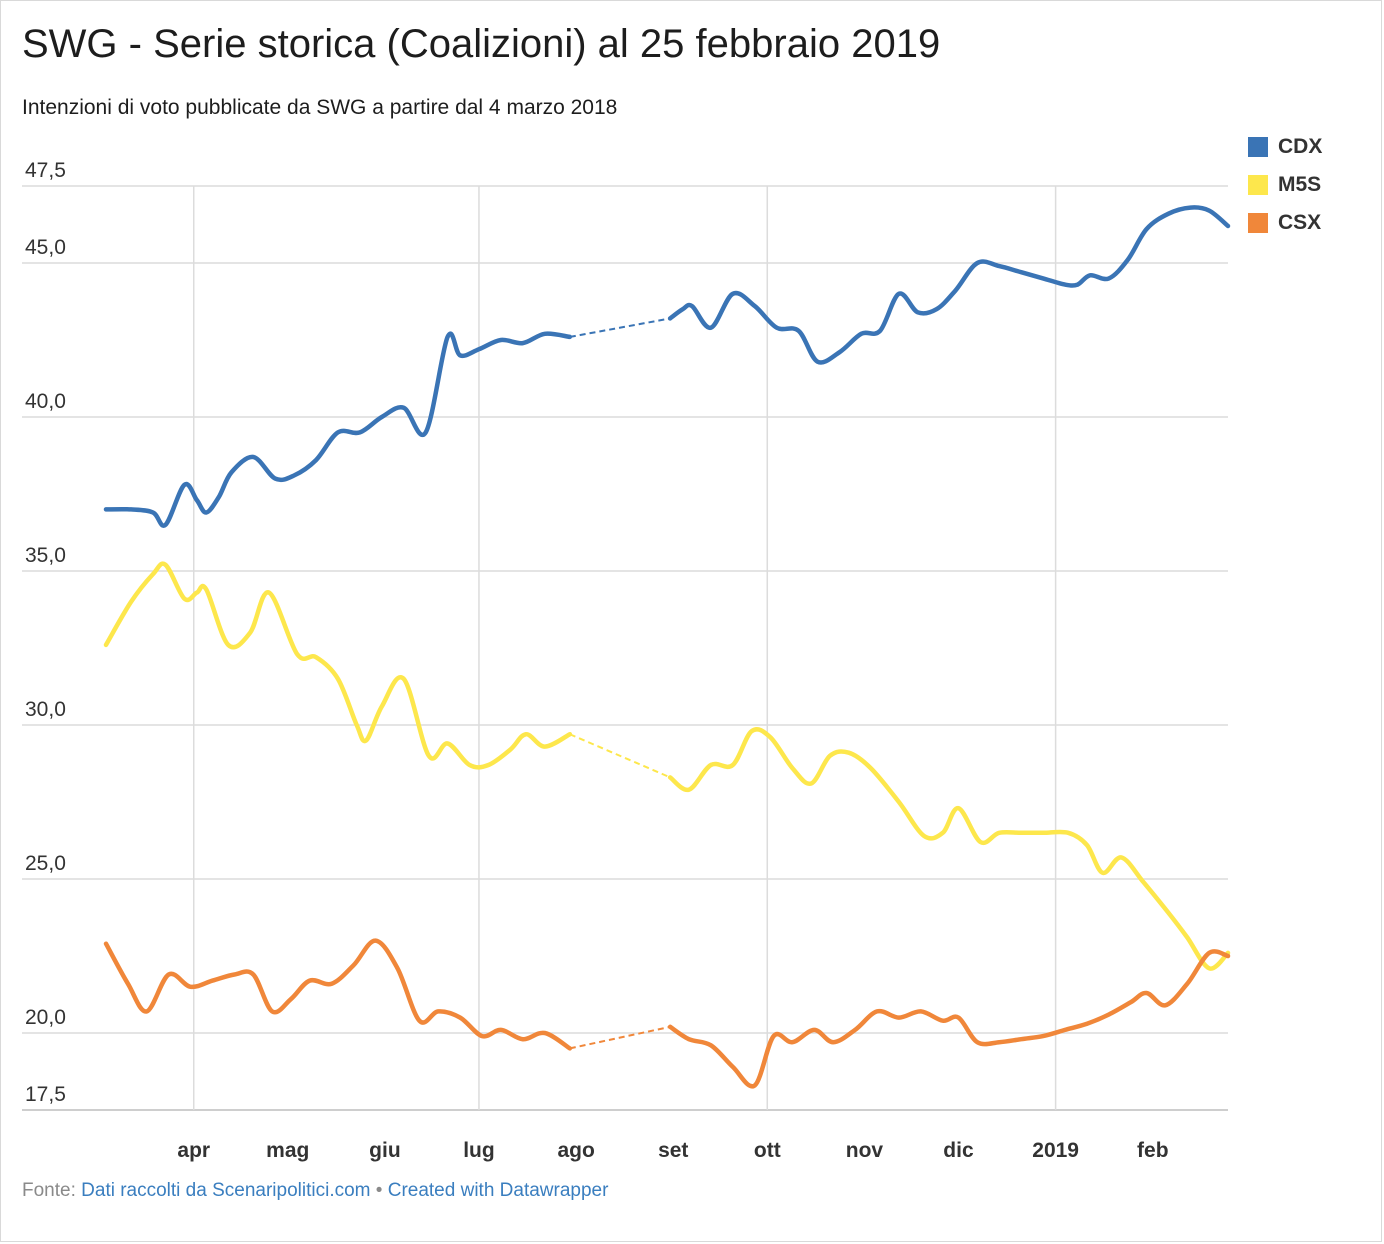 The width and height of the screenshot is (1384, 1244). I want to click on y-tick-label: 17,5, so click(45, 1094).